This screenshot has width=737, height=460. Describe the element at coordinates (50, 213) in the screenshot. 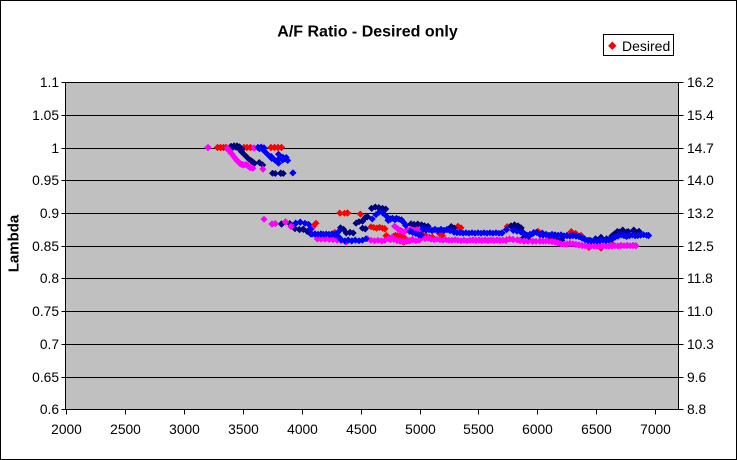

I see `svg-text: 0.9` at that location.